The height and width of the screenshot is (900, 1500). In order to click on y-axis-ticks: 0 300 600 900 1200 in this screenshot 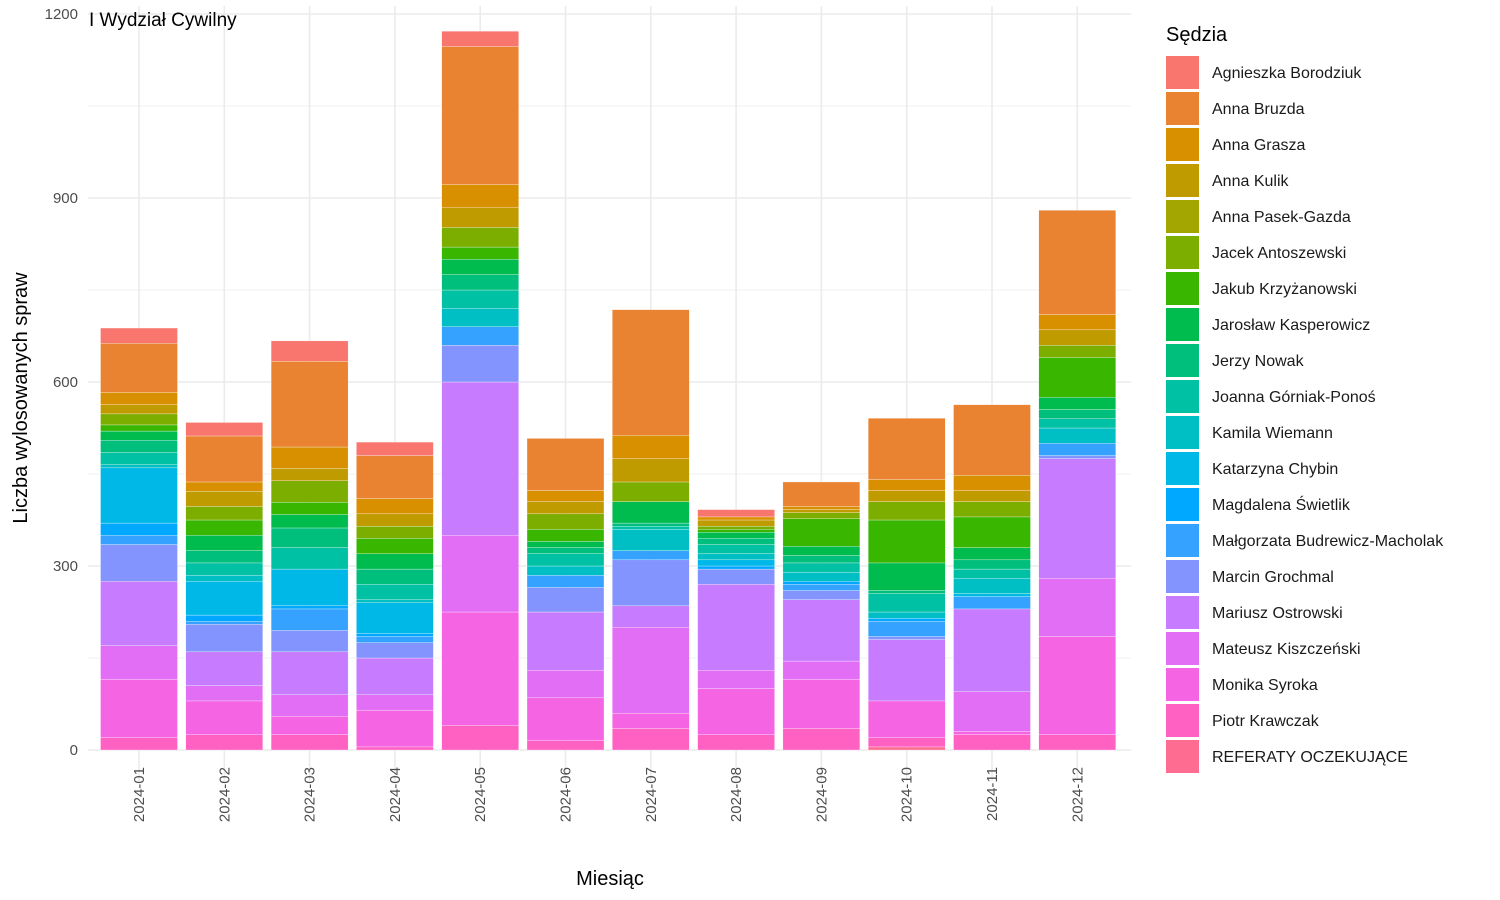, I will do `click(61, 382)`.